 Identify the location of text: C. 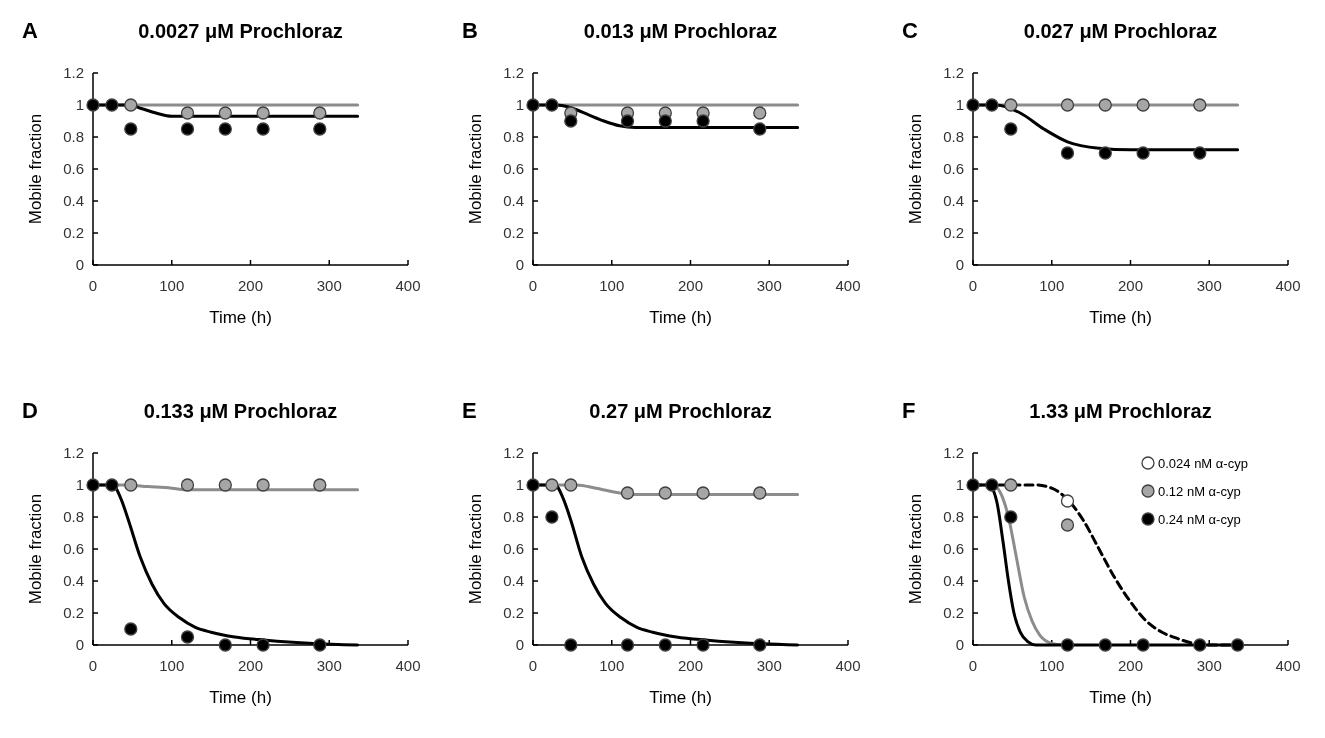
(910, 30).